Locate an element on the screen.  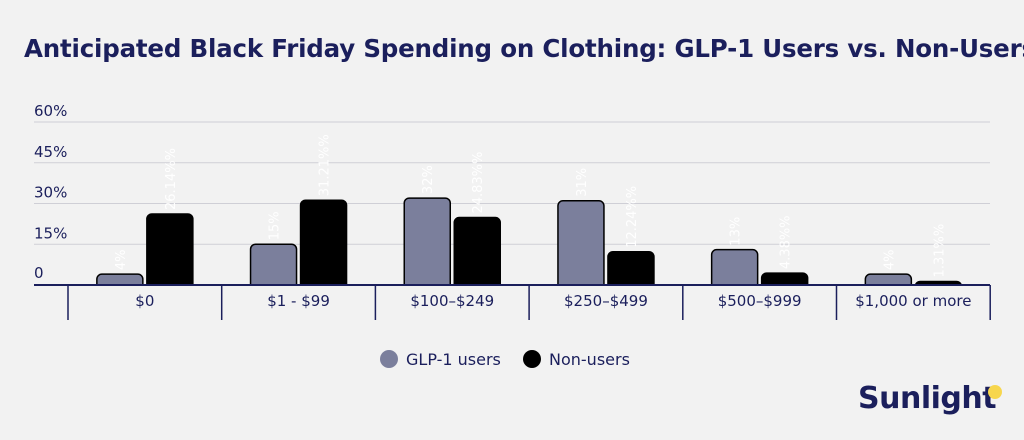
brand-logo-dot is located at coordinates (995, 392).